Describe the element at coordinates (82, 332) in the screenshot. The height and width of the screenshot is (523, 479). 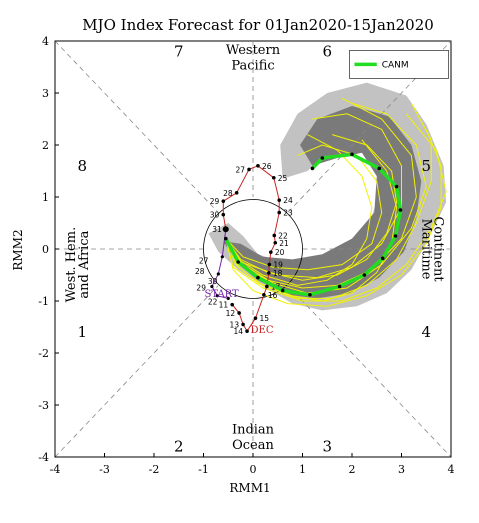
I see `phase-label-1: 1` at that location.